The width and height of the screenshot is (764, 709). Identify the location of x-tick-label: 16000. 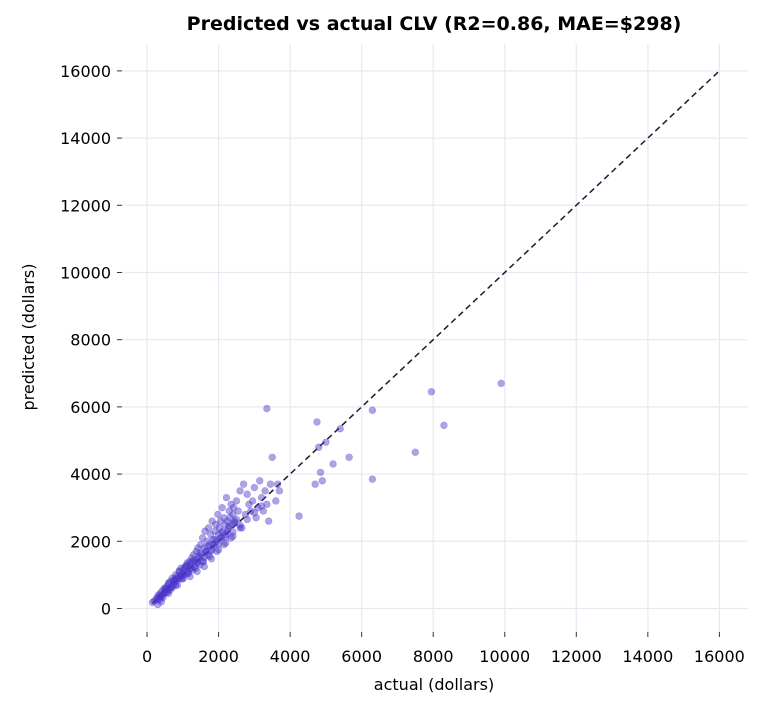
(719, 656).